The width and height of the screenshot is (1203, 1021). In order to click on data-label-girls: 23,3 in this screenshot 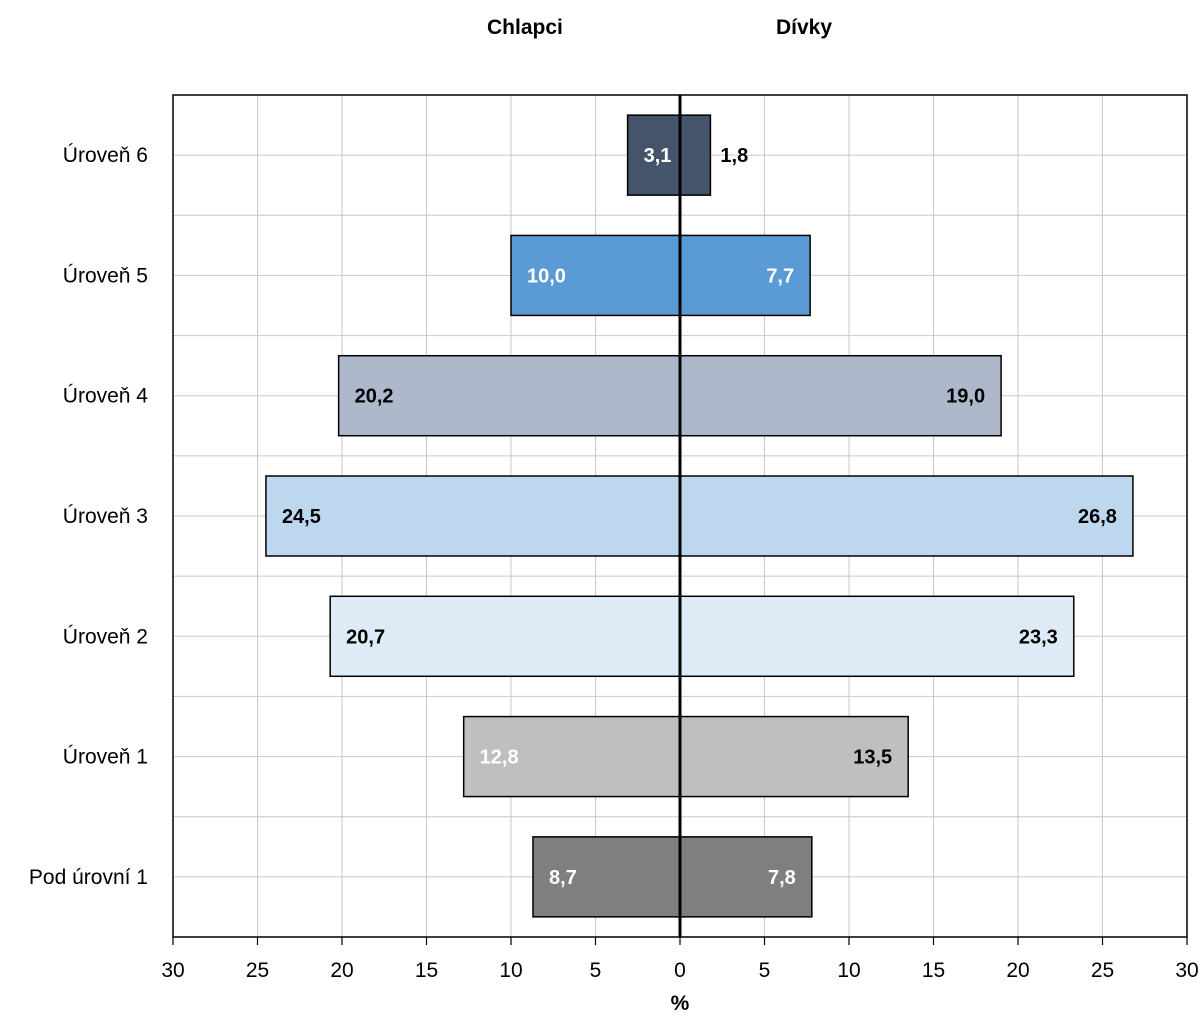, I will do `click(1038, 637)`.